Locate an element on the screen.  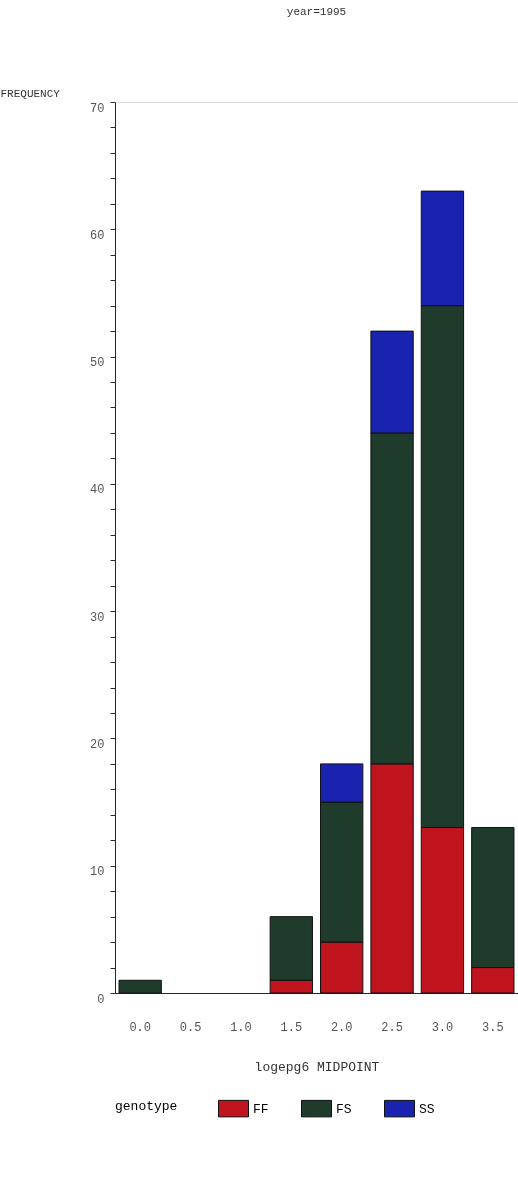
legend-title: genotype is located at coordinates (146, 1106).